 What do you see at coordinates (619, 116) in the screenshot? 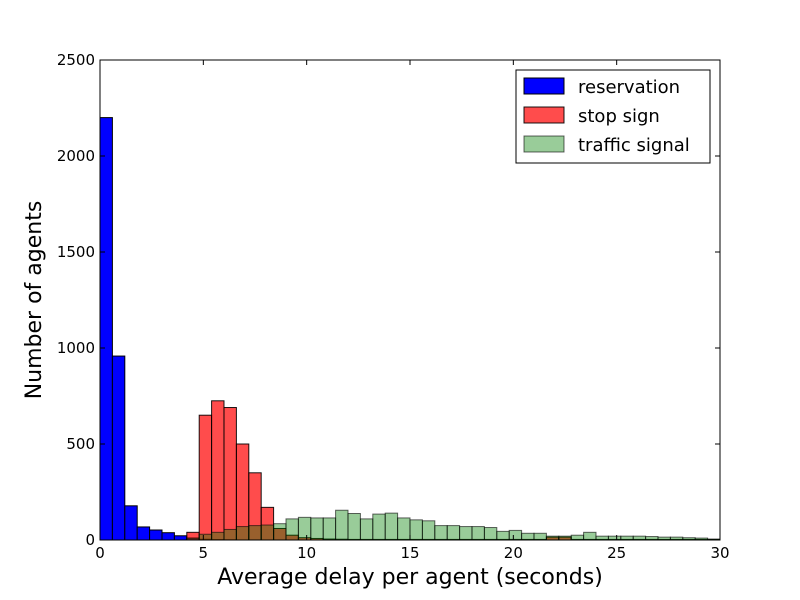
I see `legend-label: stop sign` at bounding box center [619, 116].